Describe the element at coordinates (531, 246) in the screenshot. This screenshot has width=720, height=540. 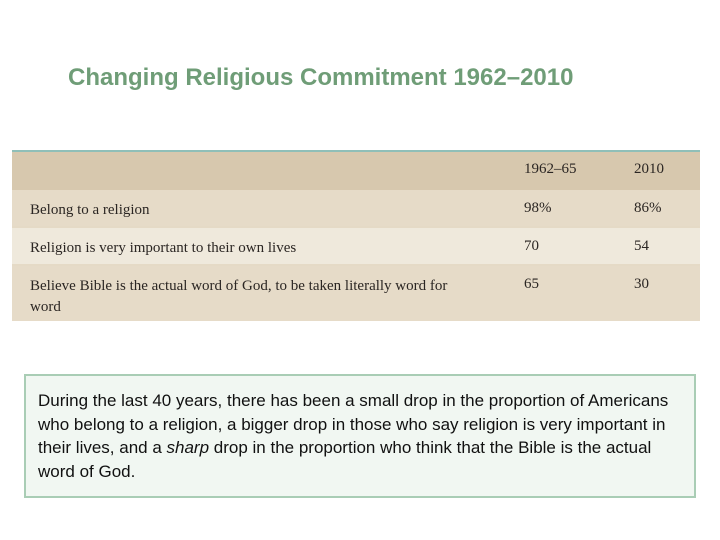
I see `value-1962-65: 70` at that location.